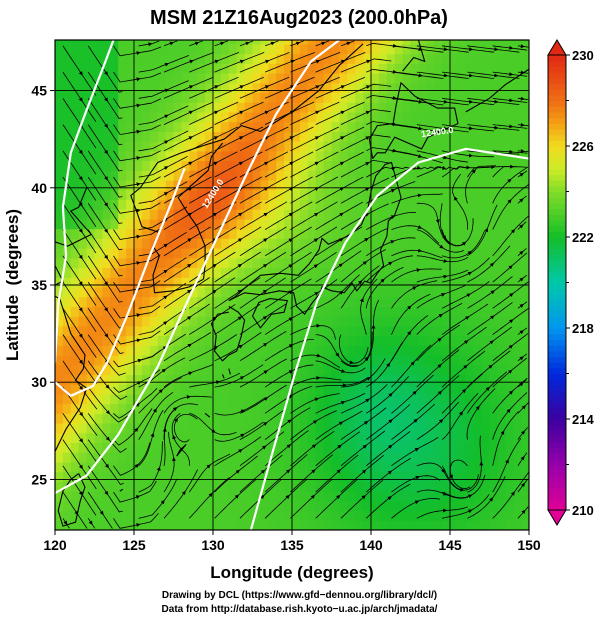  I want to click on colorbar-tick-label: 210, so click(583, 510).